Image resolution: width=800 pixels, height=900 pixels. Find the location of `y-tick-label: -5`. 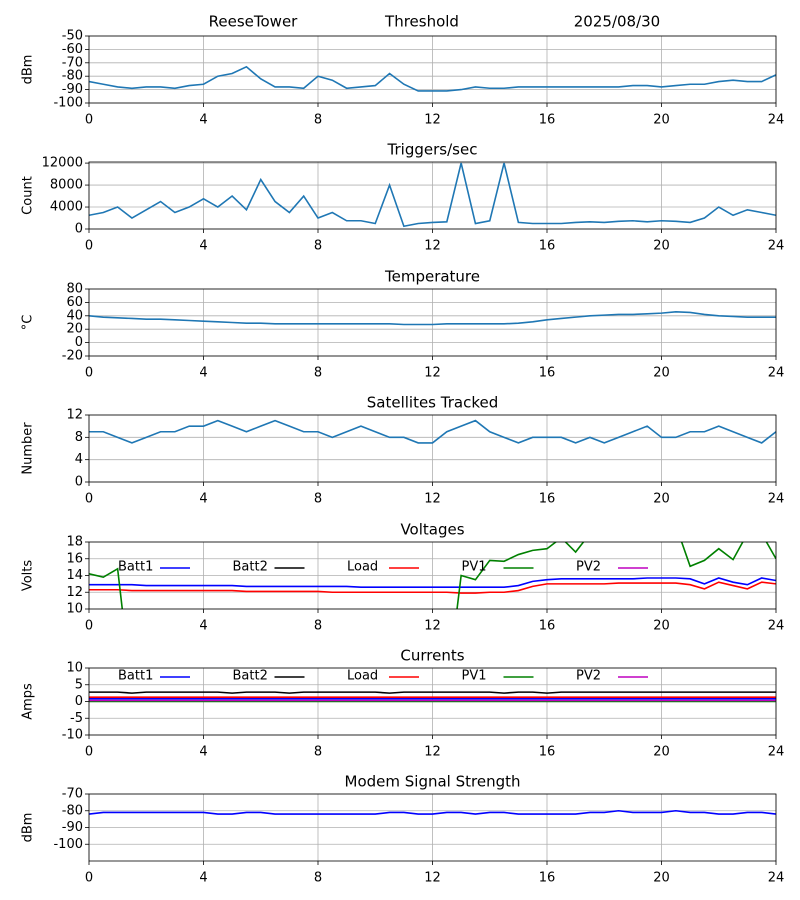

y-tick-label: -5 is located at coordinates (76, 718).